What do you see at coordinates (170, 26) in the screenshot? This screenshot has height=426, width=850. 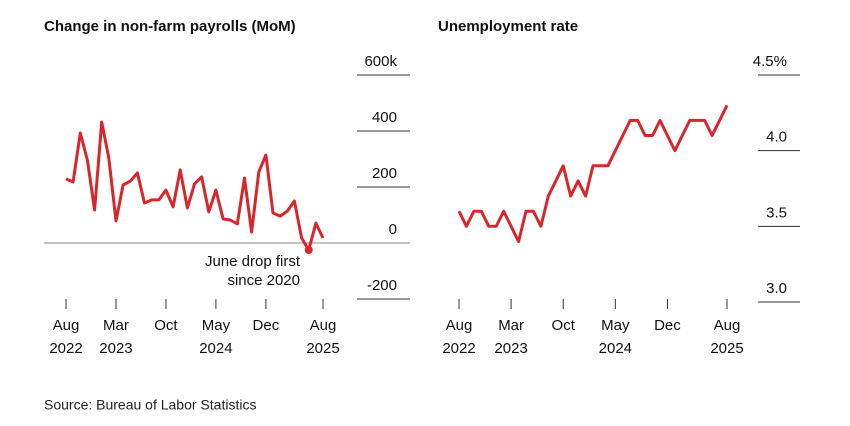 I see `chart-title: Change in non-farm payrolls (MoM)` at bounding box center [170, 26].